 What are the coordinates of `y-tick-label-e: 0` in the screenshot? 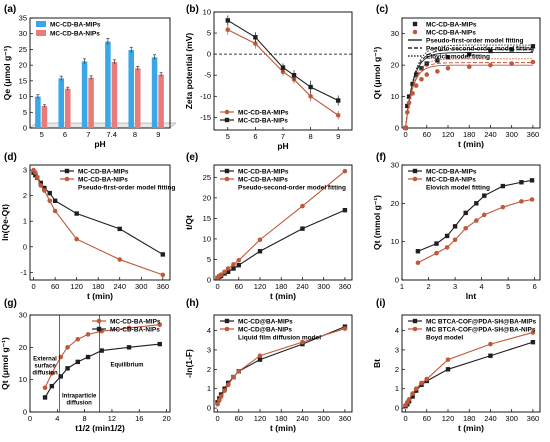 It's located at (209, 280).